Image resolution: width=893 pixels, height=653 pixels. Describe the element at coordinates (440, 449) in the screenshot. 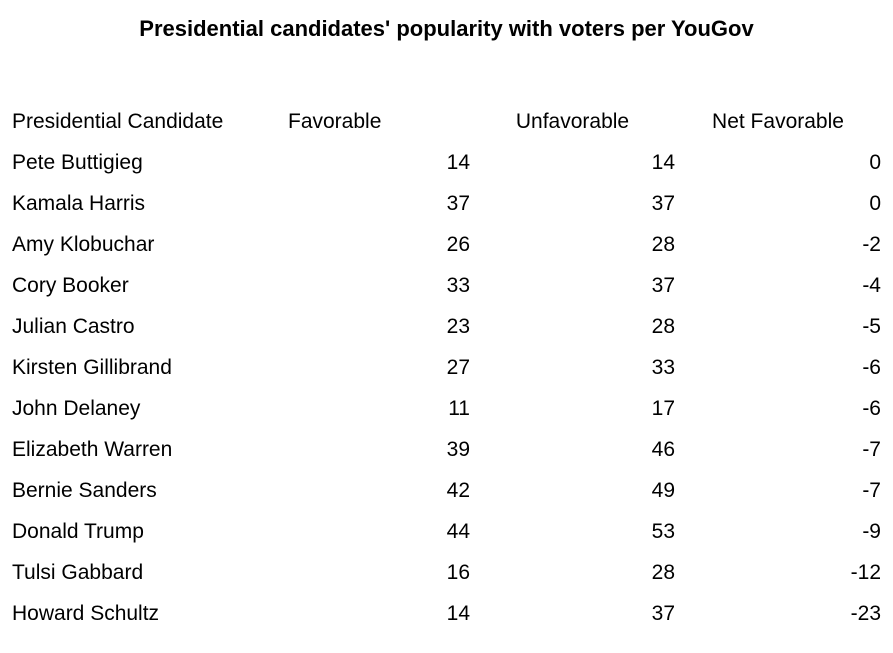

I see `table-row: Elizabeth Warren 39 46 -7` at that location.